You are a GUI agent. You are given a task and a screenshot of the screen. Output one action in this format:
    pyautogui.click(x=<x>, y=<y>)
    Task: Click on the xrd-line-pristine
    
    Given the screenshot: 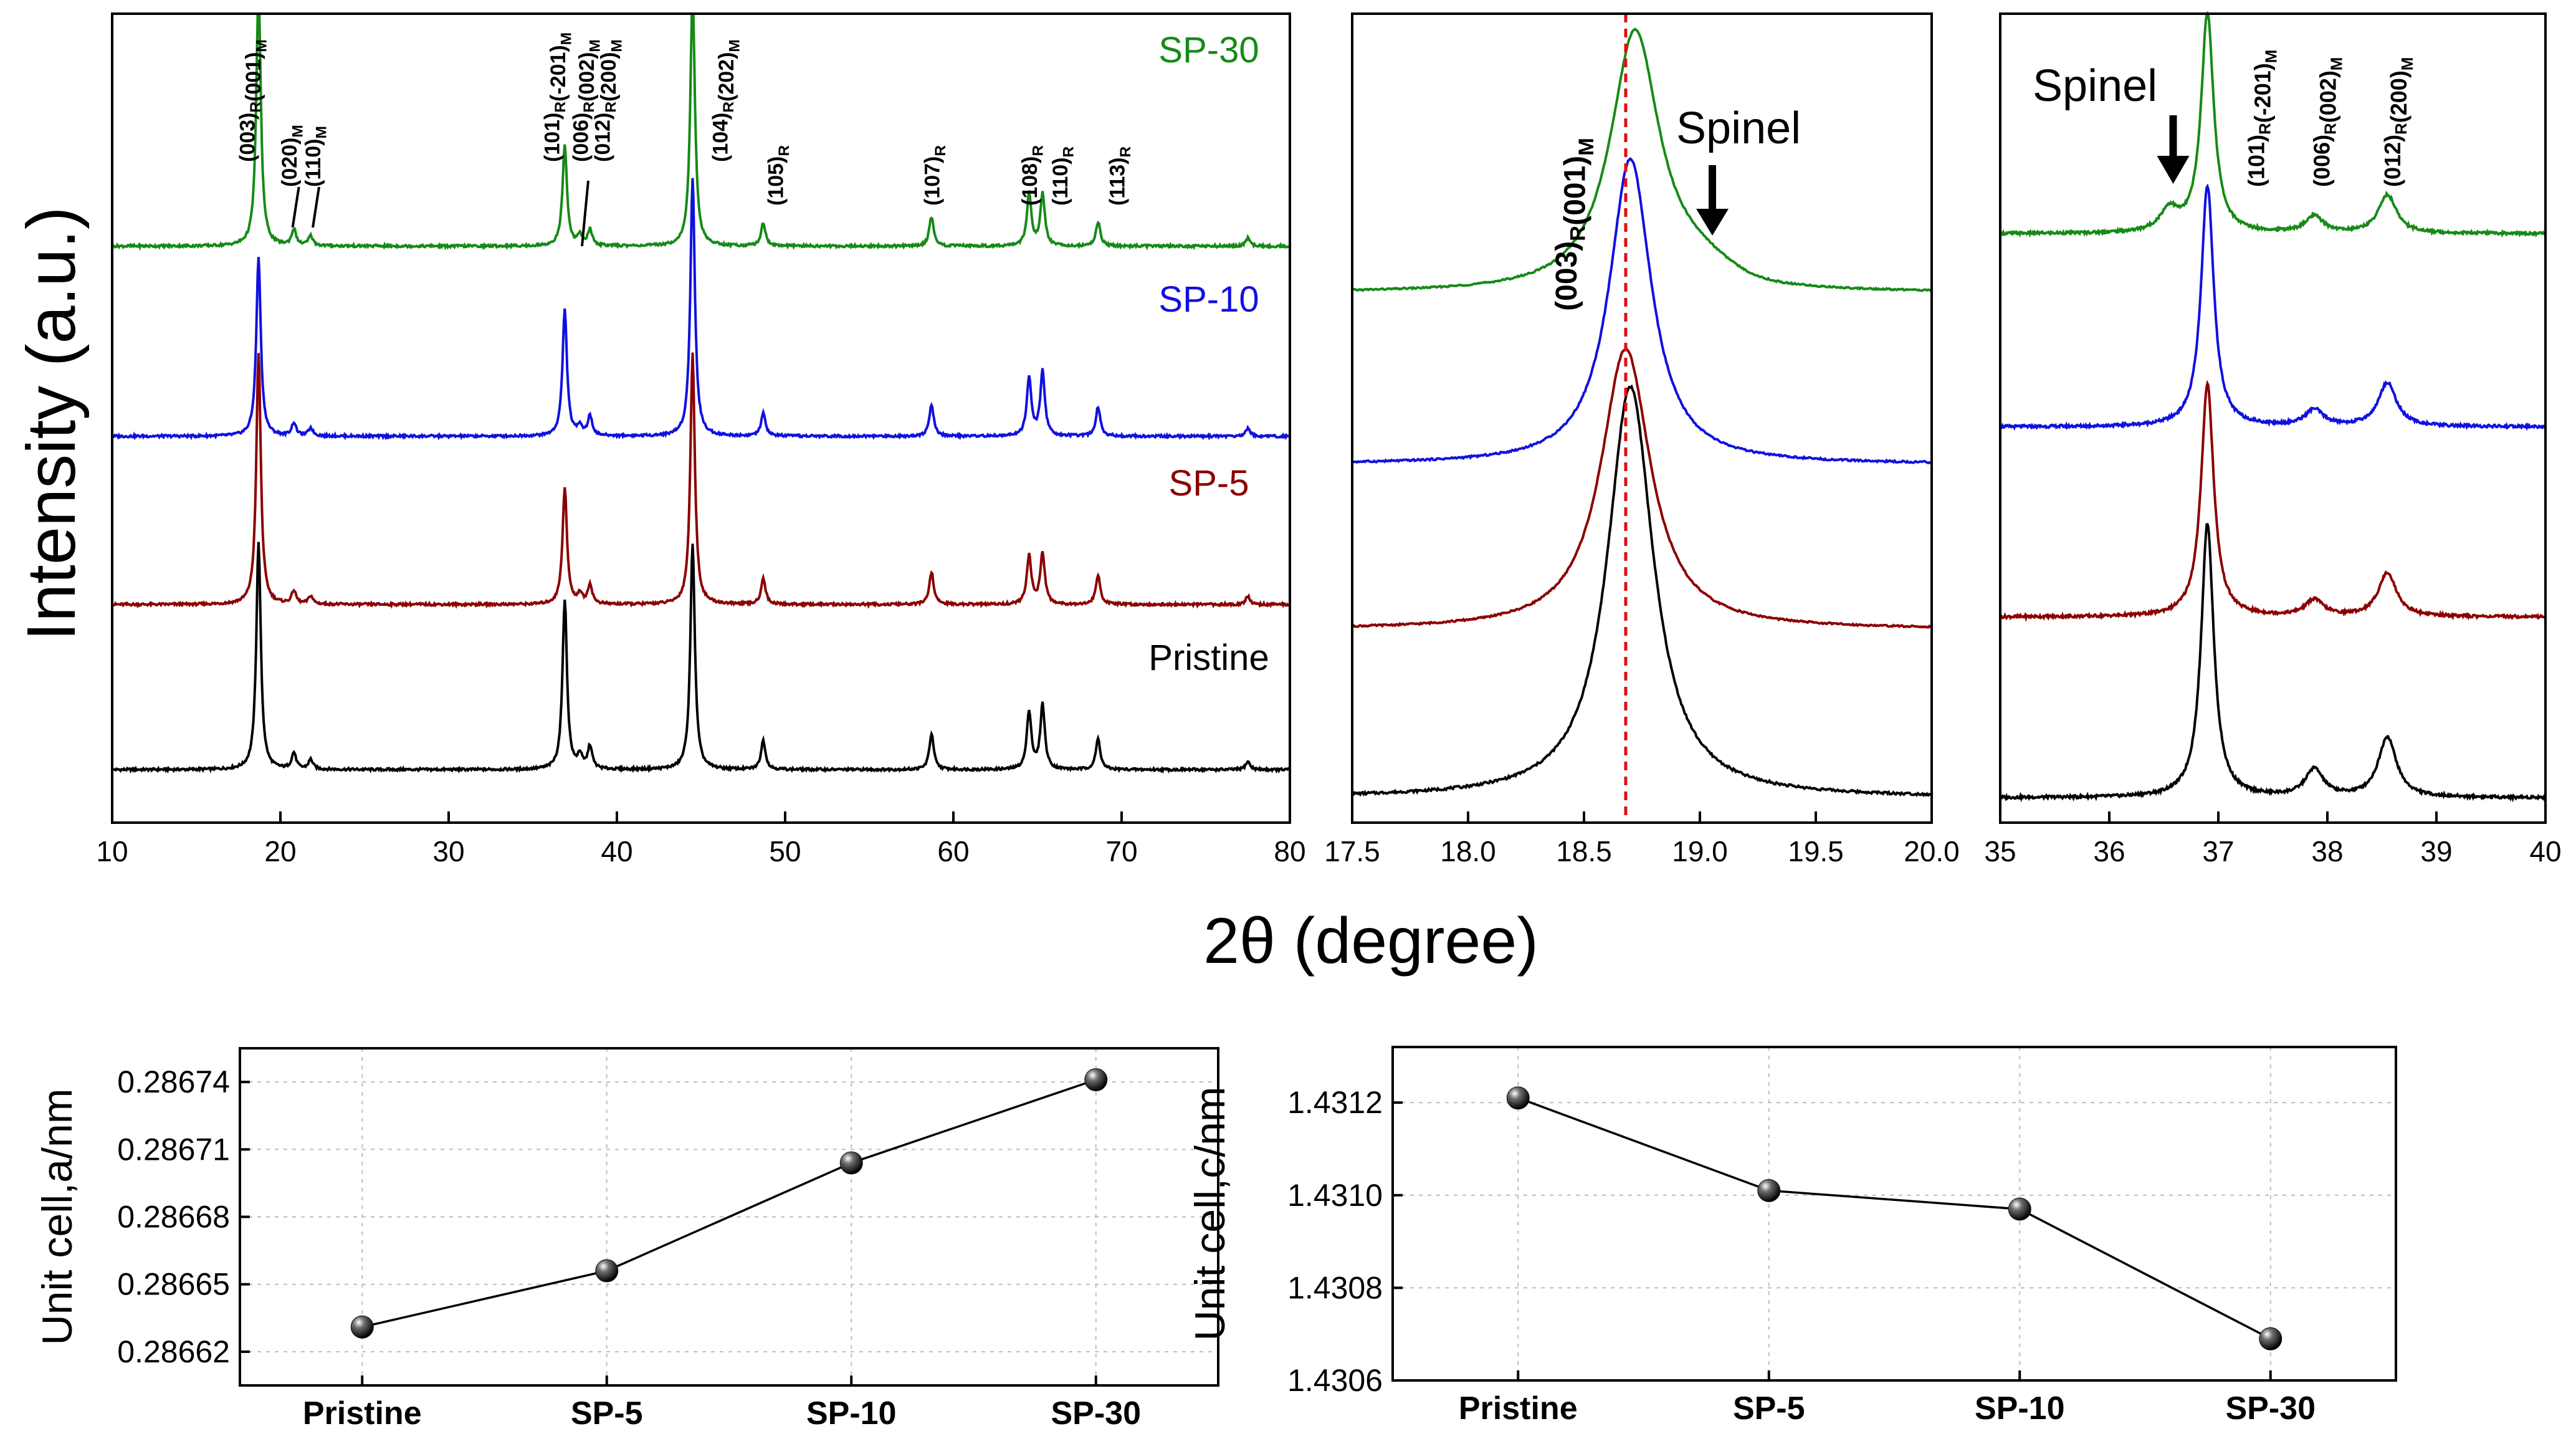 What is the action you would take?
    pyautogui.click(x=701, y=658)
    